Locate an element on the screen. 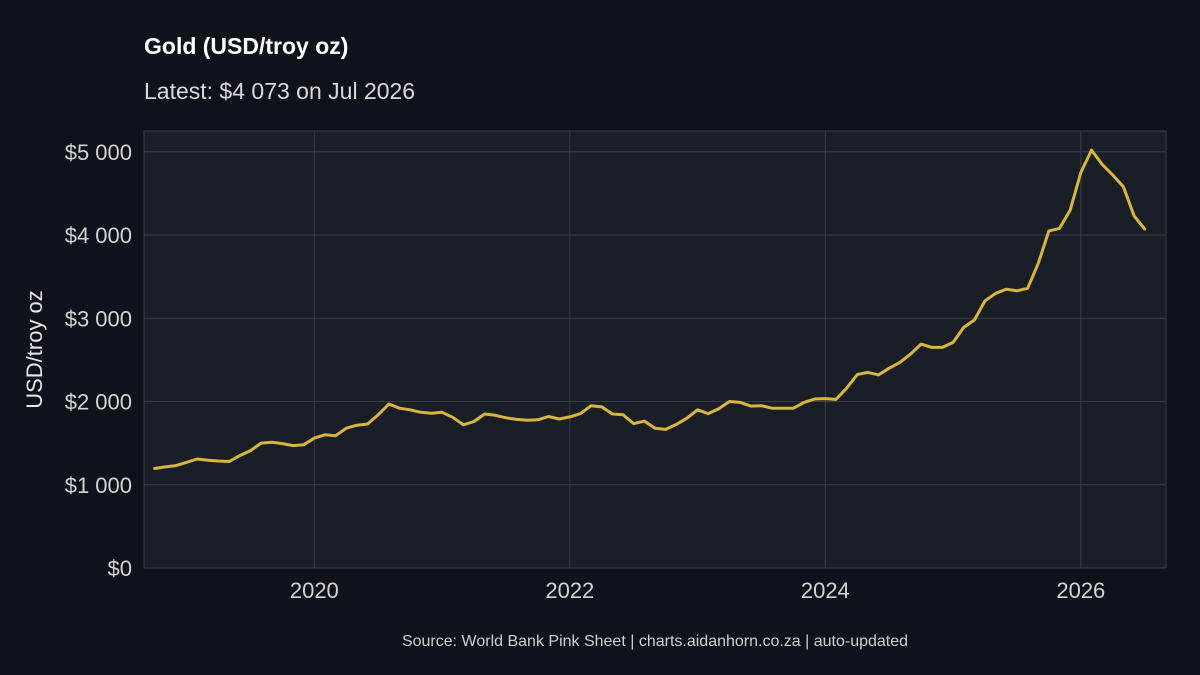 The width and height of the screenshot is (1200, 675). chart-title: Gold (USD/troy oz) is located at coordinates (246, 46).